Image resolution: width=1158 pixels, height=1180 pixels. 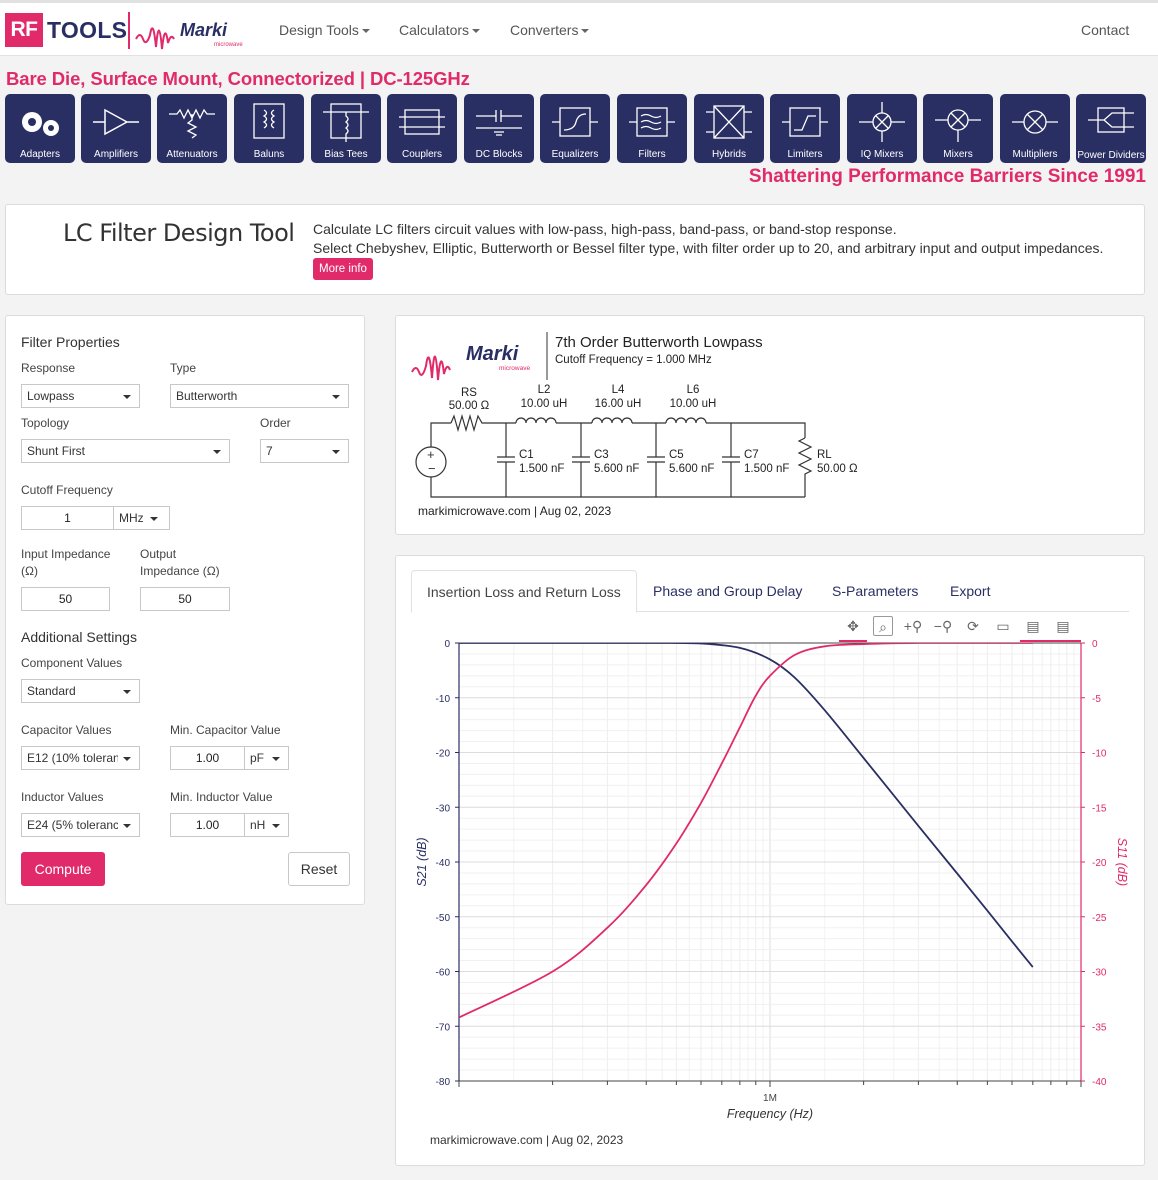 What do you see at coordinates (228, 45) in the screenshot?
I see `svg-text: microwave` at bounding box center [228, 45].